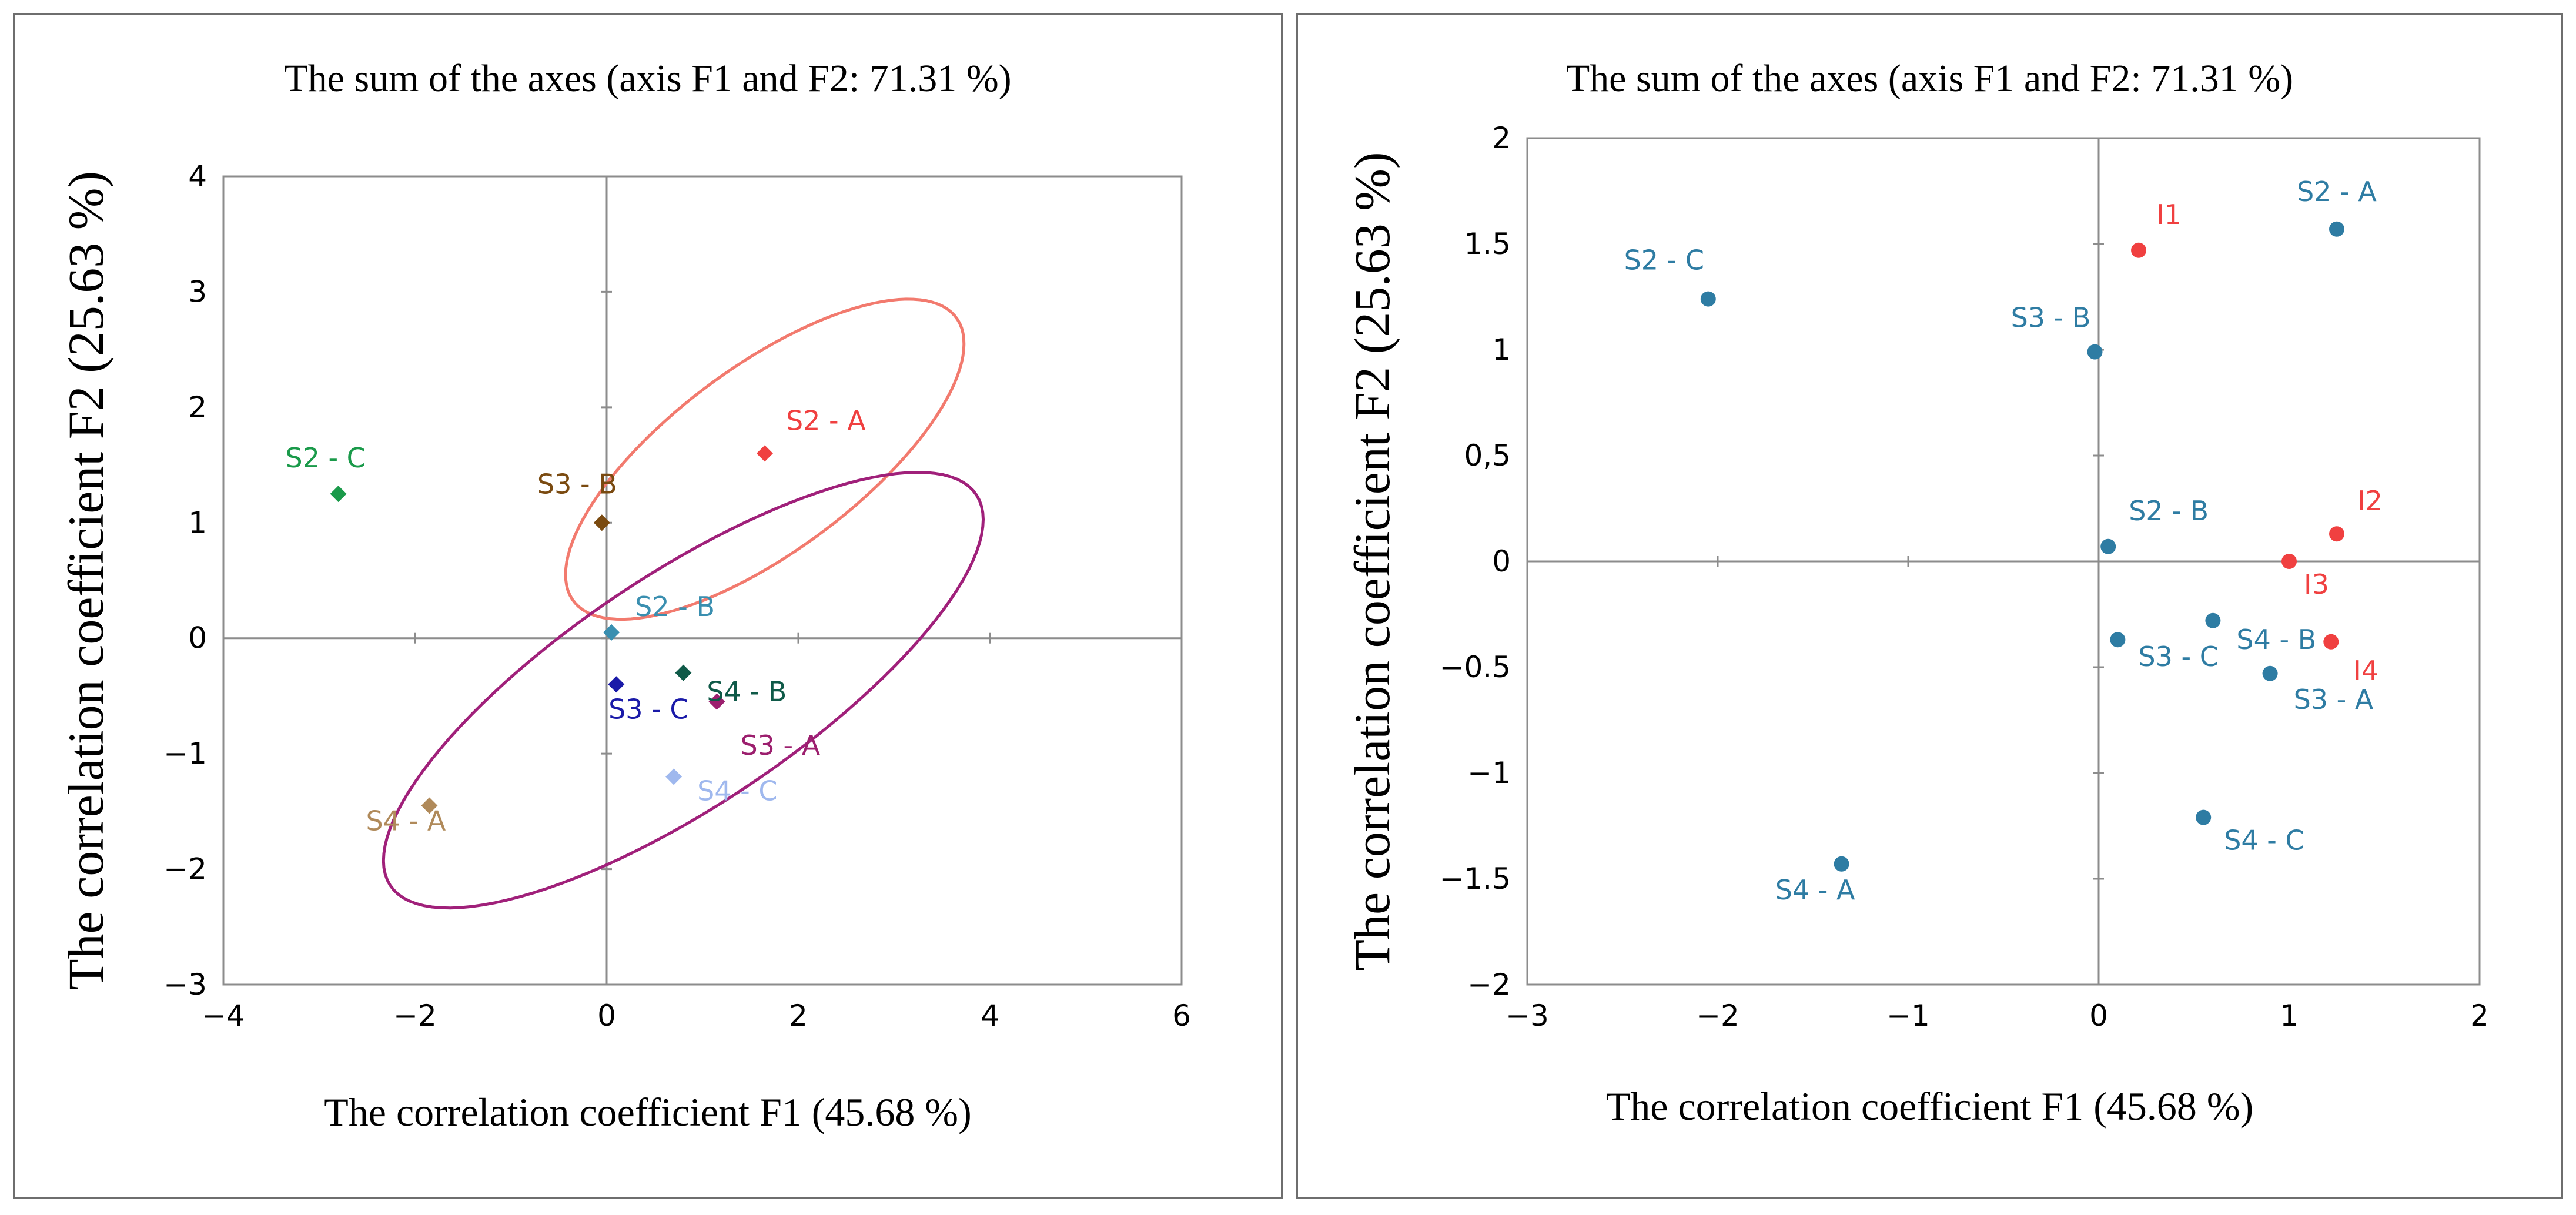 The image size is (2576, 1215). I want to click on x-tick-label: −3, so click(1527, 1016).